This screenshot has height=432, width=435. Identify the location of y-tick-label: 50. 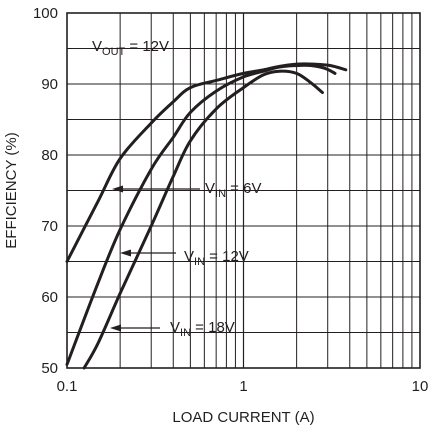
(49, 368).